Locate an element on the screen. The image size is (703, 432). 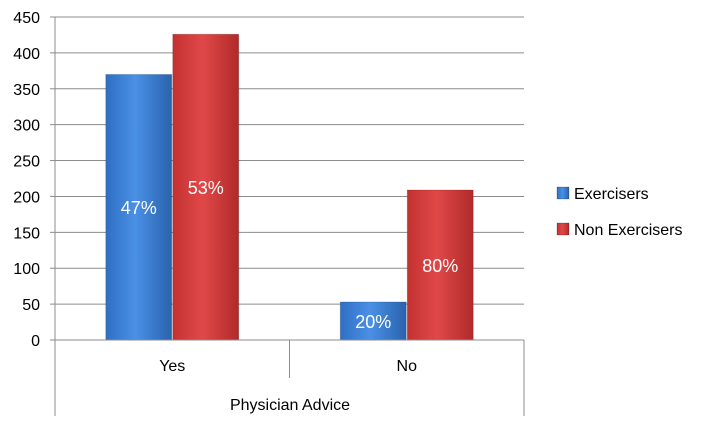
x-category-label: No is located at coordinates (407, 366).